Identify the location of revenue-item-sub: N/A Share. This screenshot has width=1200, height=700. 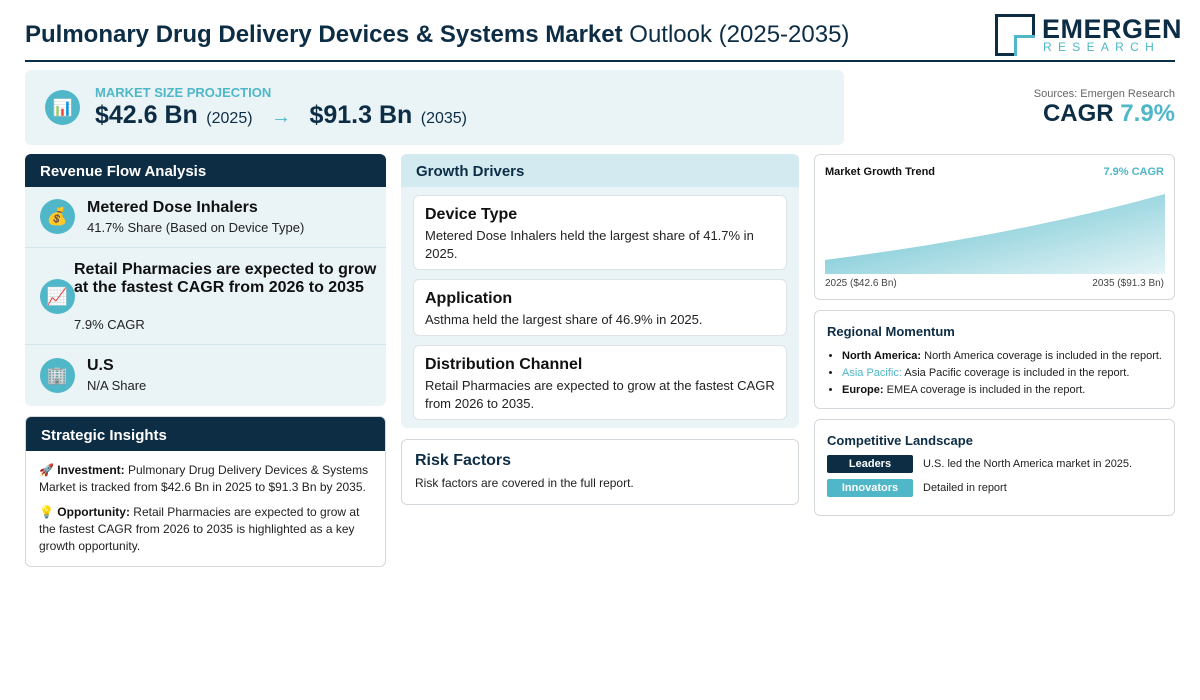
(117, 385).